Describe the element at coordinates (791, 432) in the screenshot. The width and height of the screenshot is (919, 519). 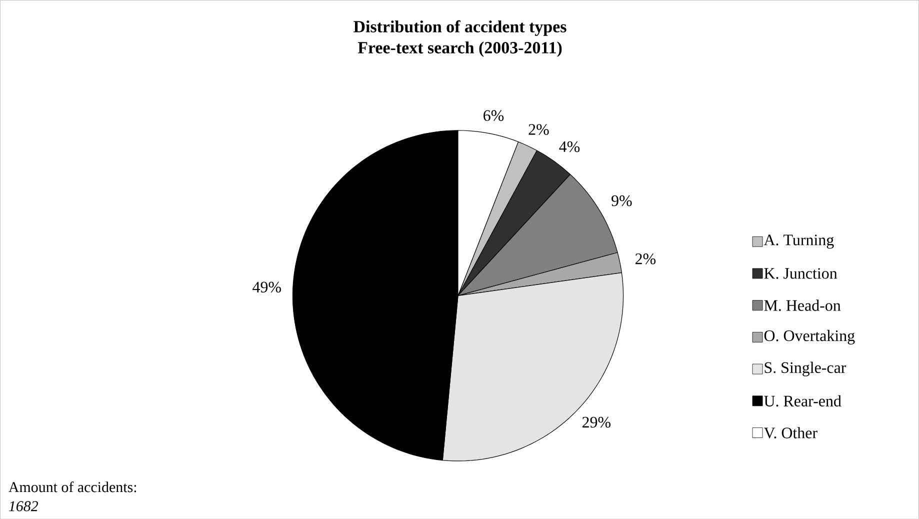
I see `legend-label: V. Other` at that location.